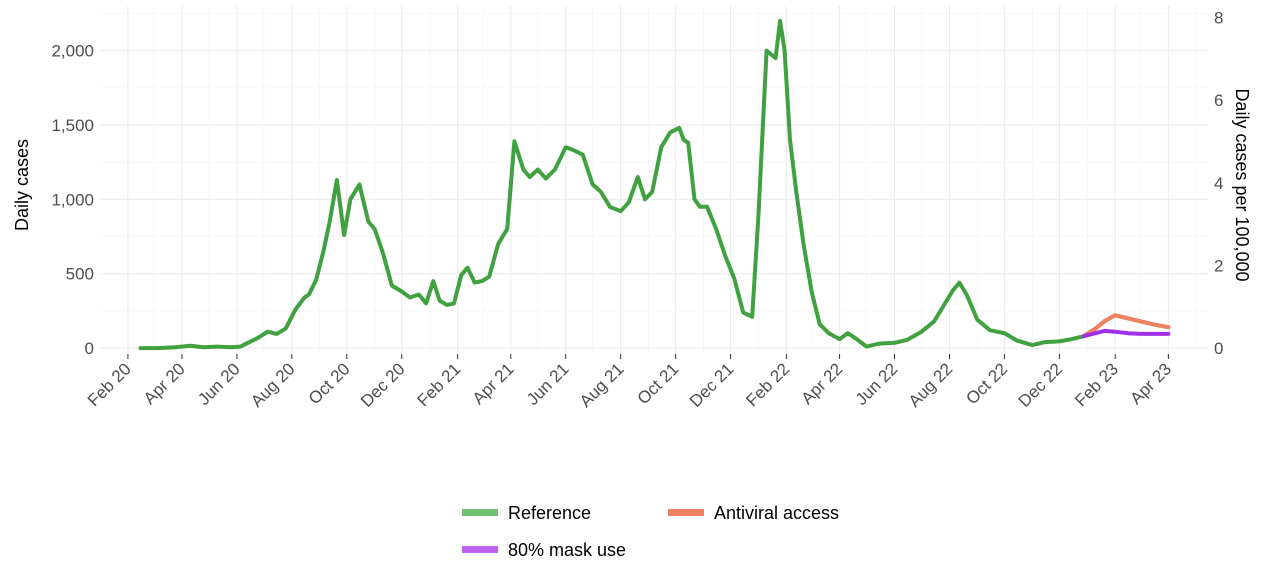 The image size is (1263, 563). Describe the element at coordinates (776, 513) in the screenshot. I see `legend-label: Antiviral access` at that location.